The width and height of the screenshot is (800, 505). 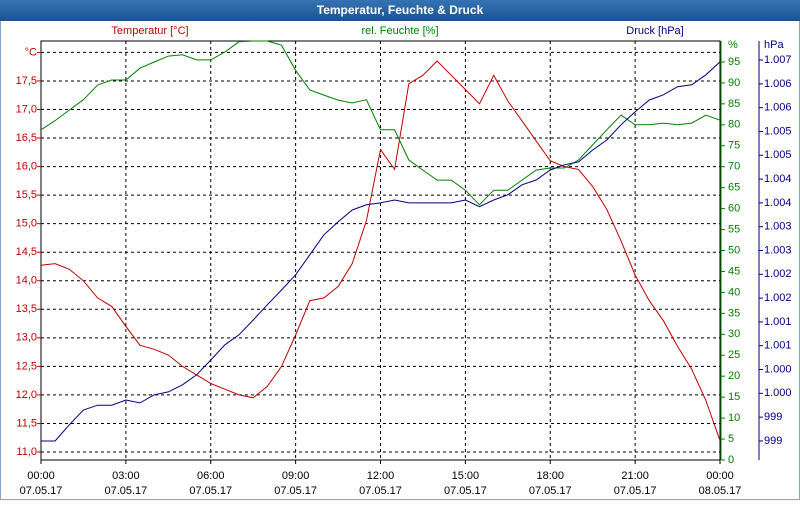 What do you see at coordinates (399, 31) in the screenshot?
I see `series-label: rel. Feuchte [%]` at bounding box center [399, 31].